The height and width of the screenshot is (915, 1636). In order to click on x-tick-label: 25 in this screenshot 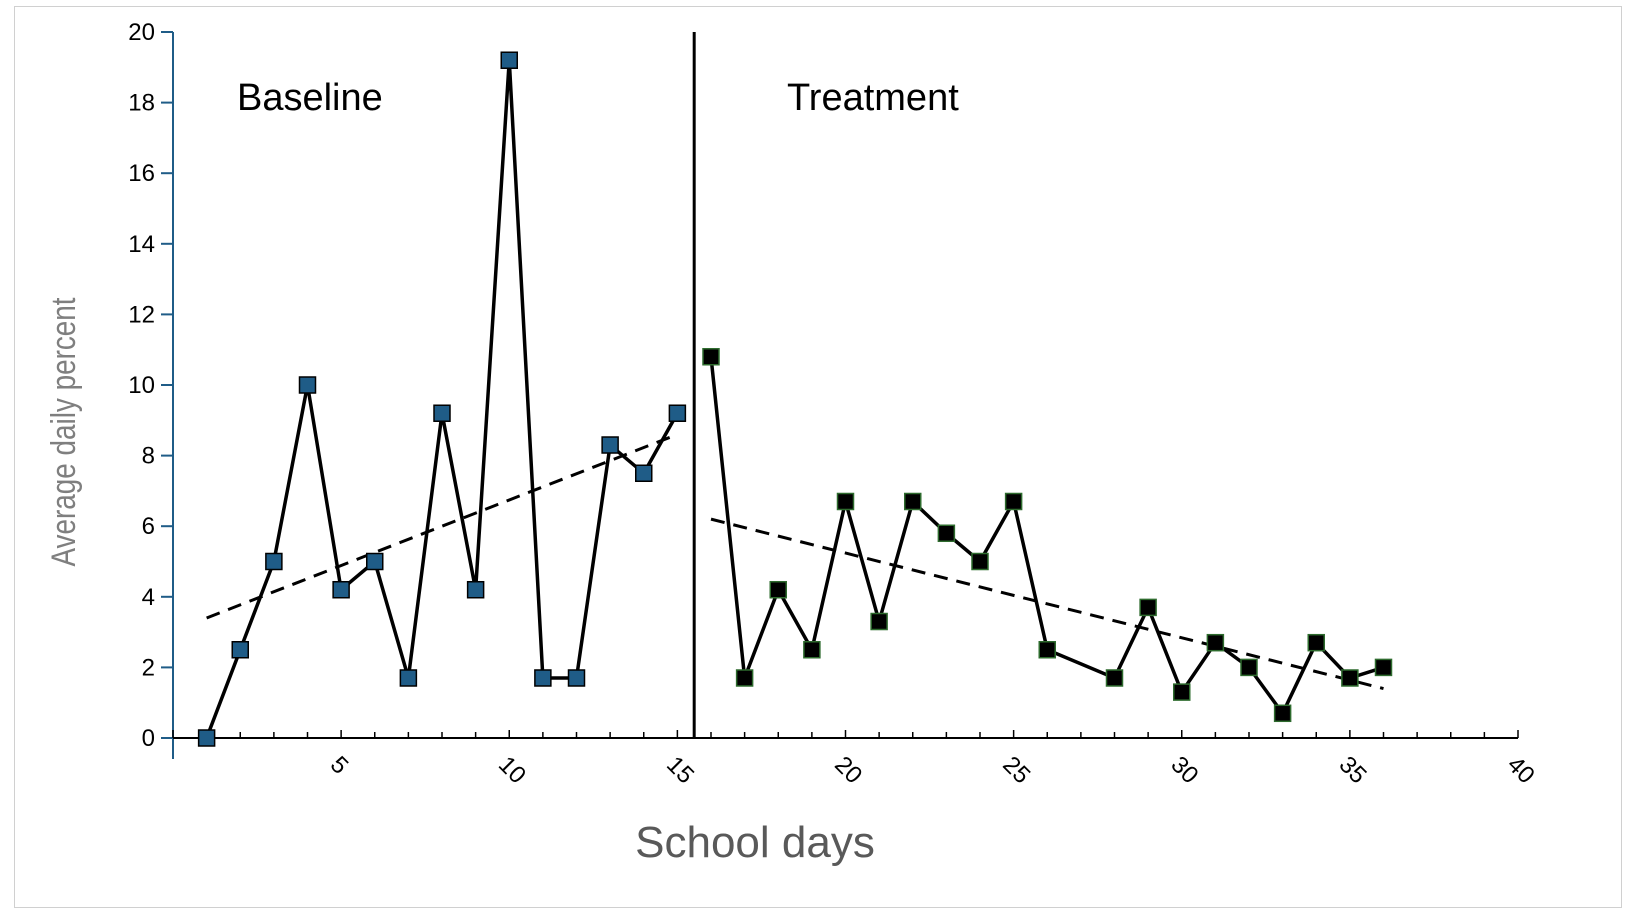, I will do `click(1016, 770)`.